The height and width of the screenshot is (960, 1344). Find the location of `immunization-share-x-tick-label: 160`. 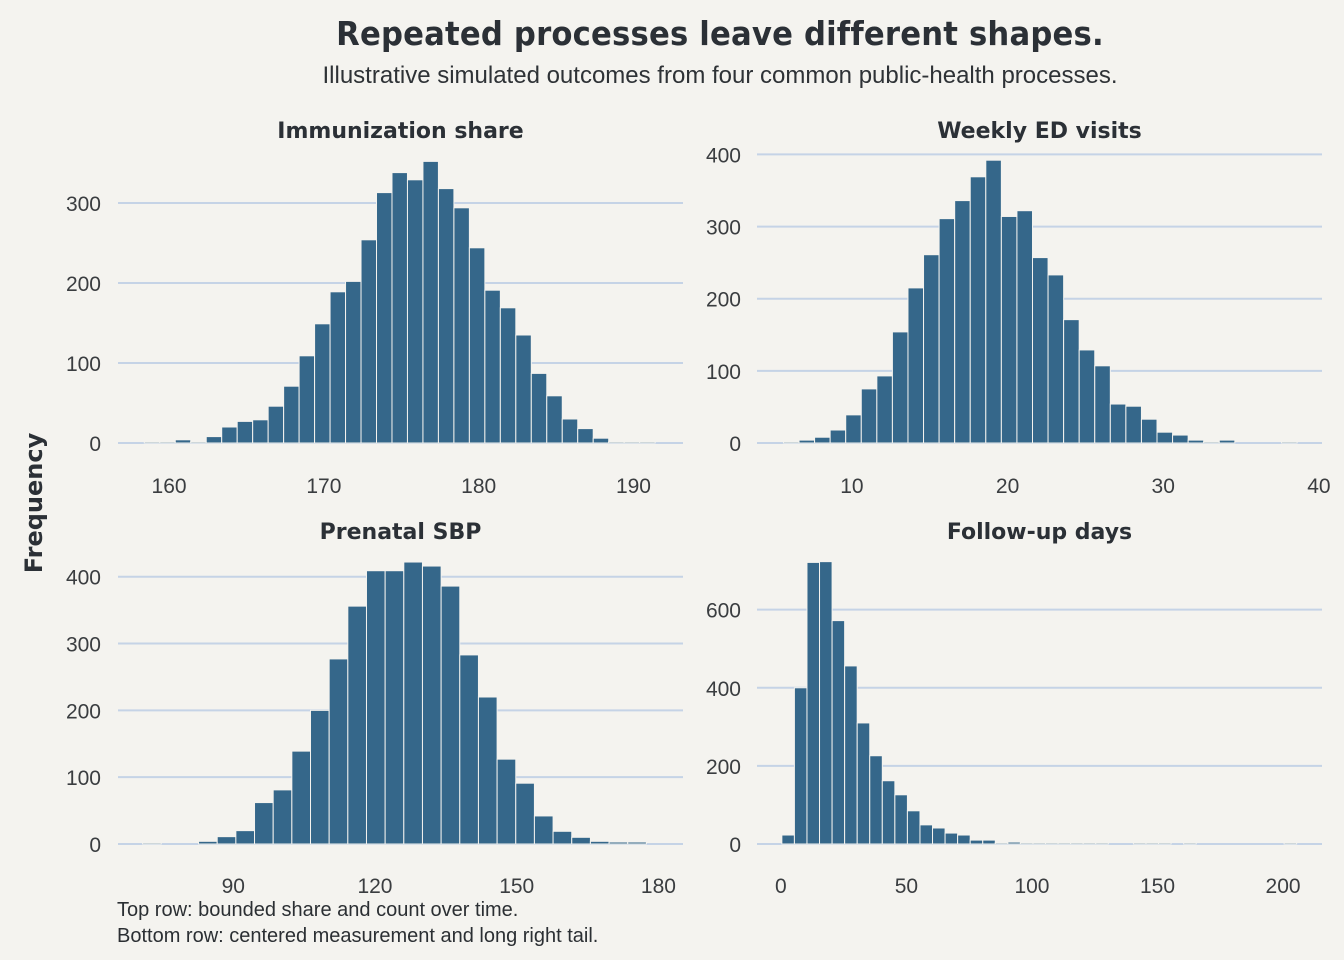

immunization-share-x-tick-label: 160 is located at coordinates (169, 486).